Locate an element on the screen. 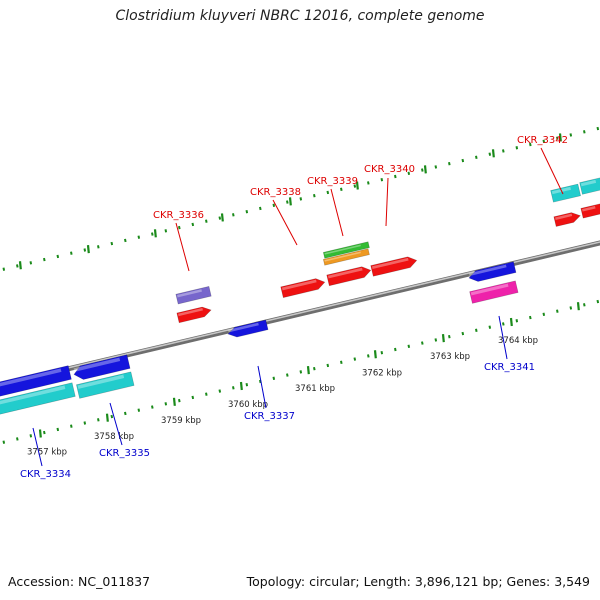 The width and height of the screenshot is (600, 600). gene-label-ckr-3338: CKR_3338 is located at coordinates (275, 192).